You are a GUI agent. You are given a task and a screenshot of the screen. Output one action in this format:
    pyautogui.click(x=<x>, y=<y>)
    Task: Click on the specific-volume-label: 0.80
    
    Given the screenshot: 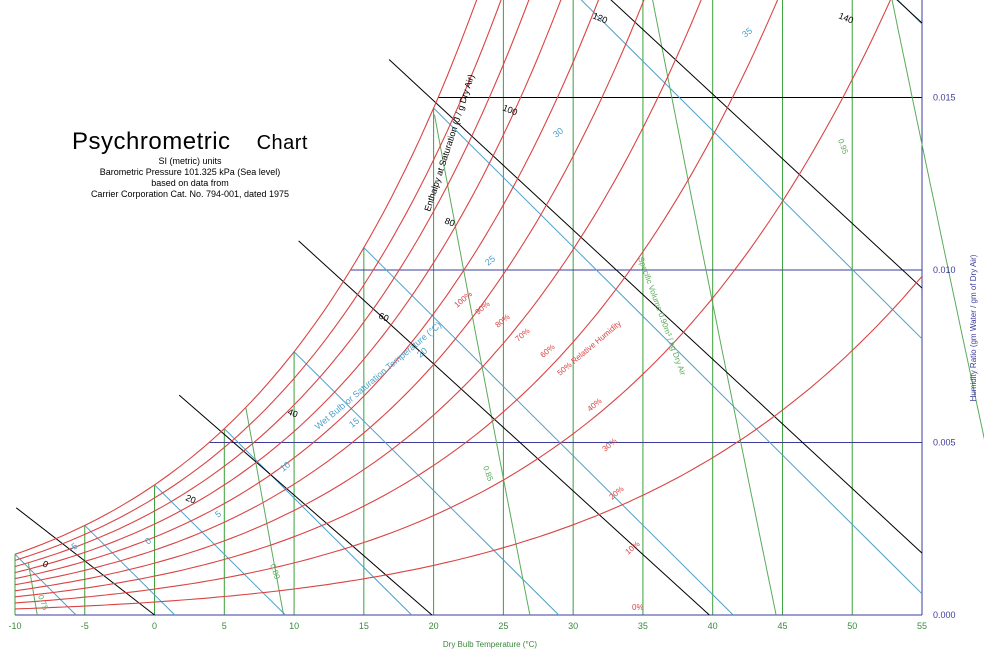 What is the action you would take?
    pyautogui.click(x=275, y=572)
    